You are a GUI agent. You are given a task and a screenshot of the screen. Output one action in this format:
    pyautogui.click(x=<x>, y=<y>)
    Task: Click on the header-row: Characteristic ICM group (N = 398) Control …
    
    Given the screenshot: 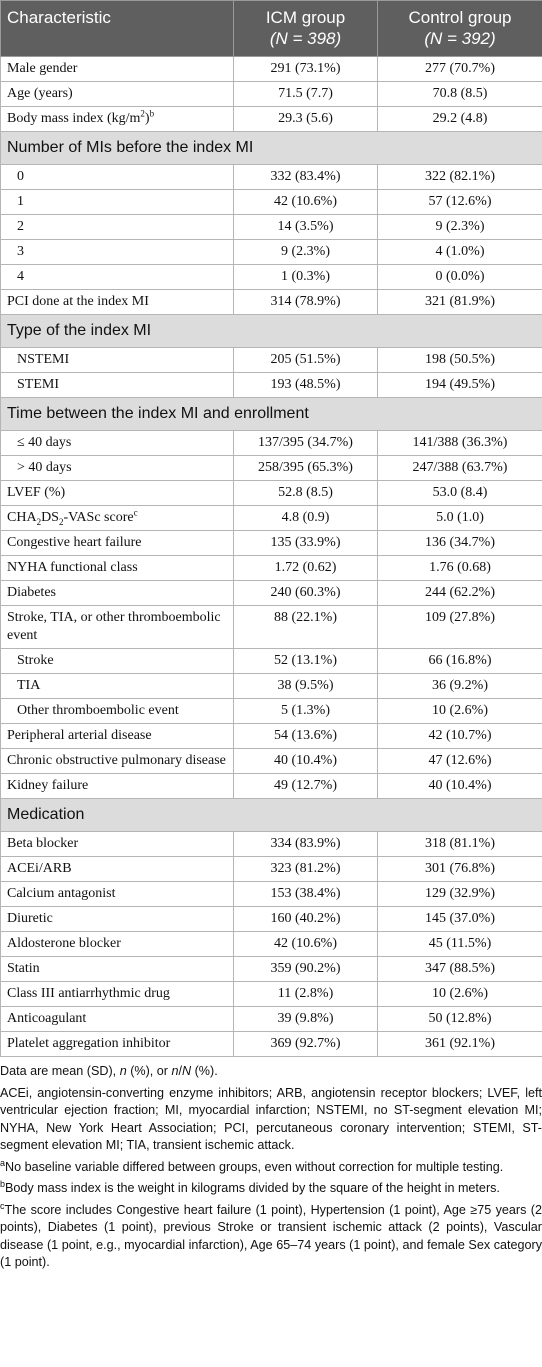 What is the action you would take?
    pyautogui.click(x=271, y=28)
    